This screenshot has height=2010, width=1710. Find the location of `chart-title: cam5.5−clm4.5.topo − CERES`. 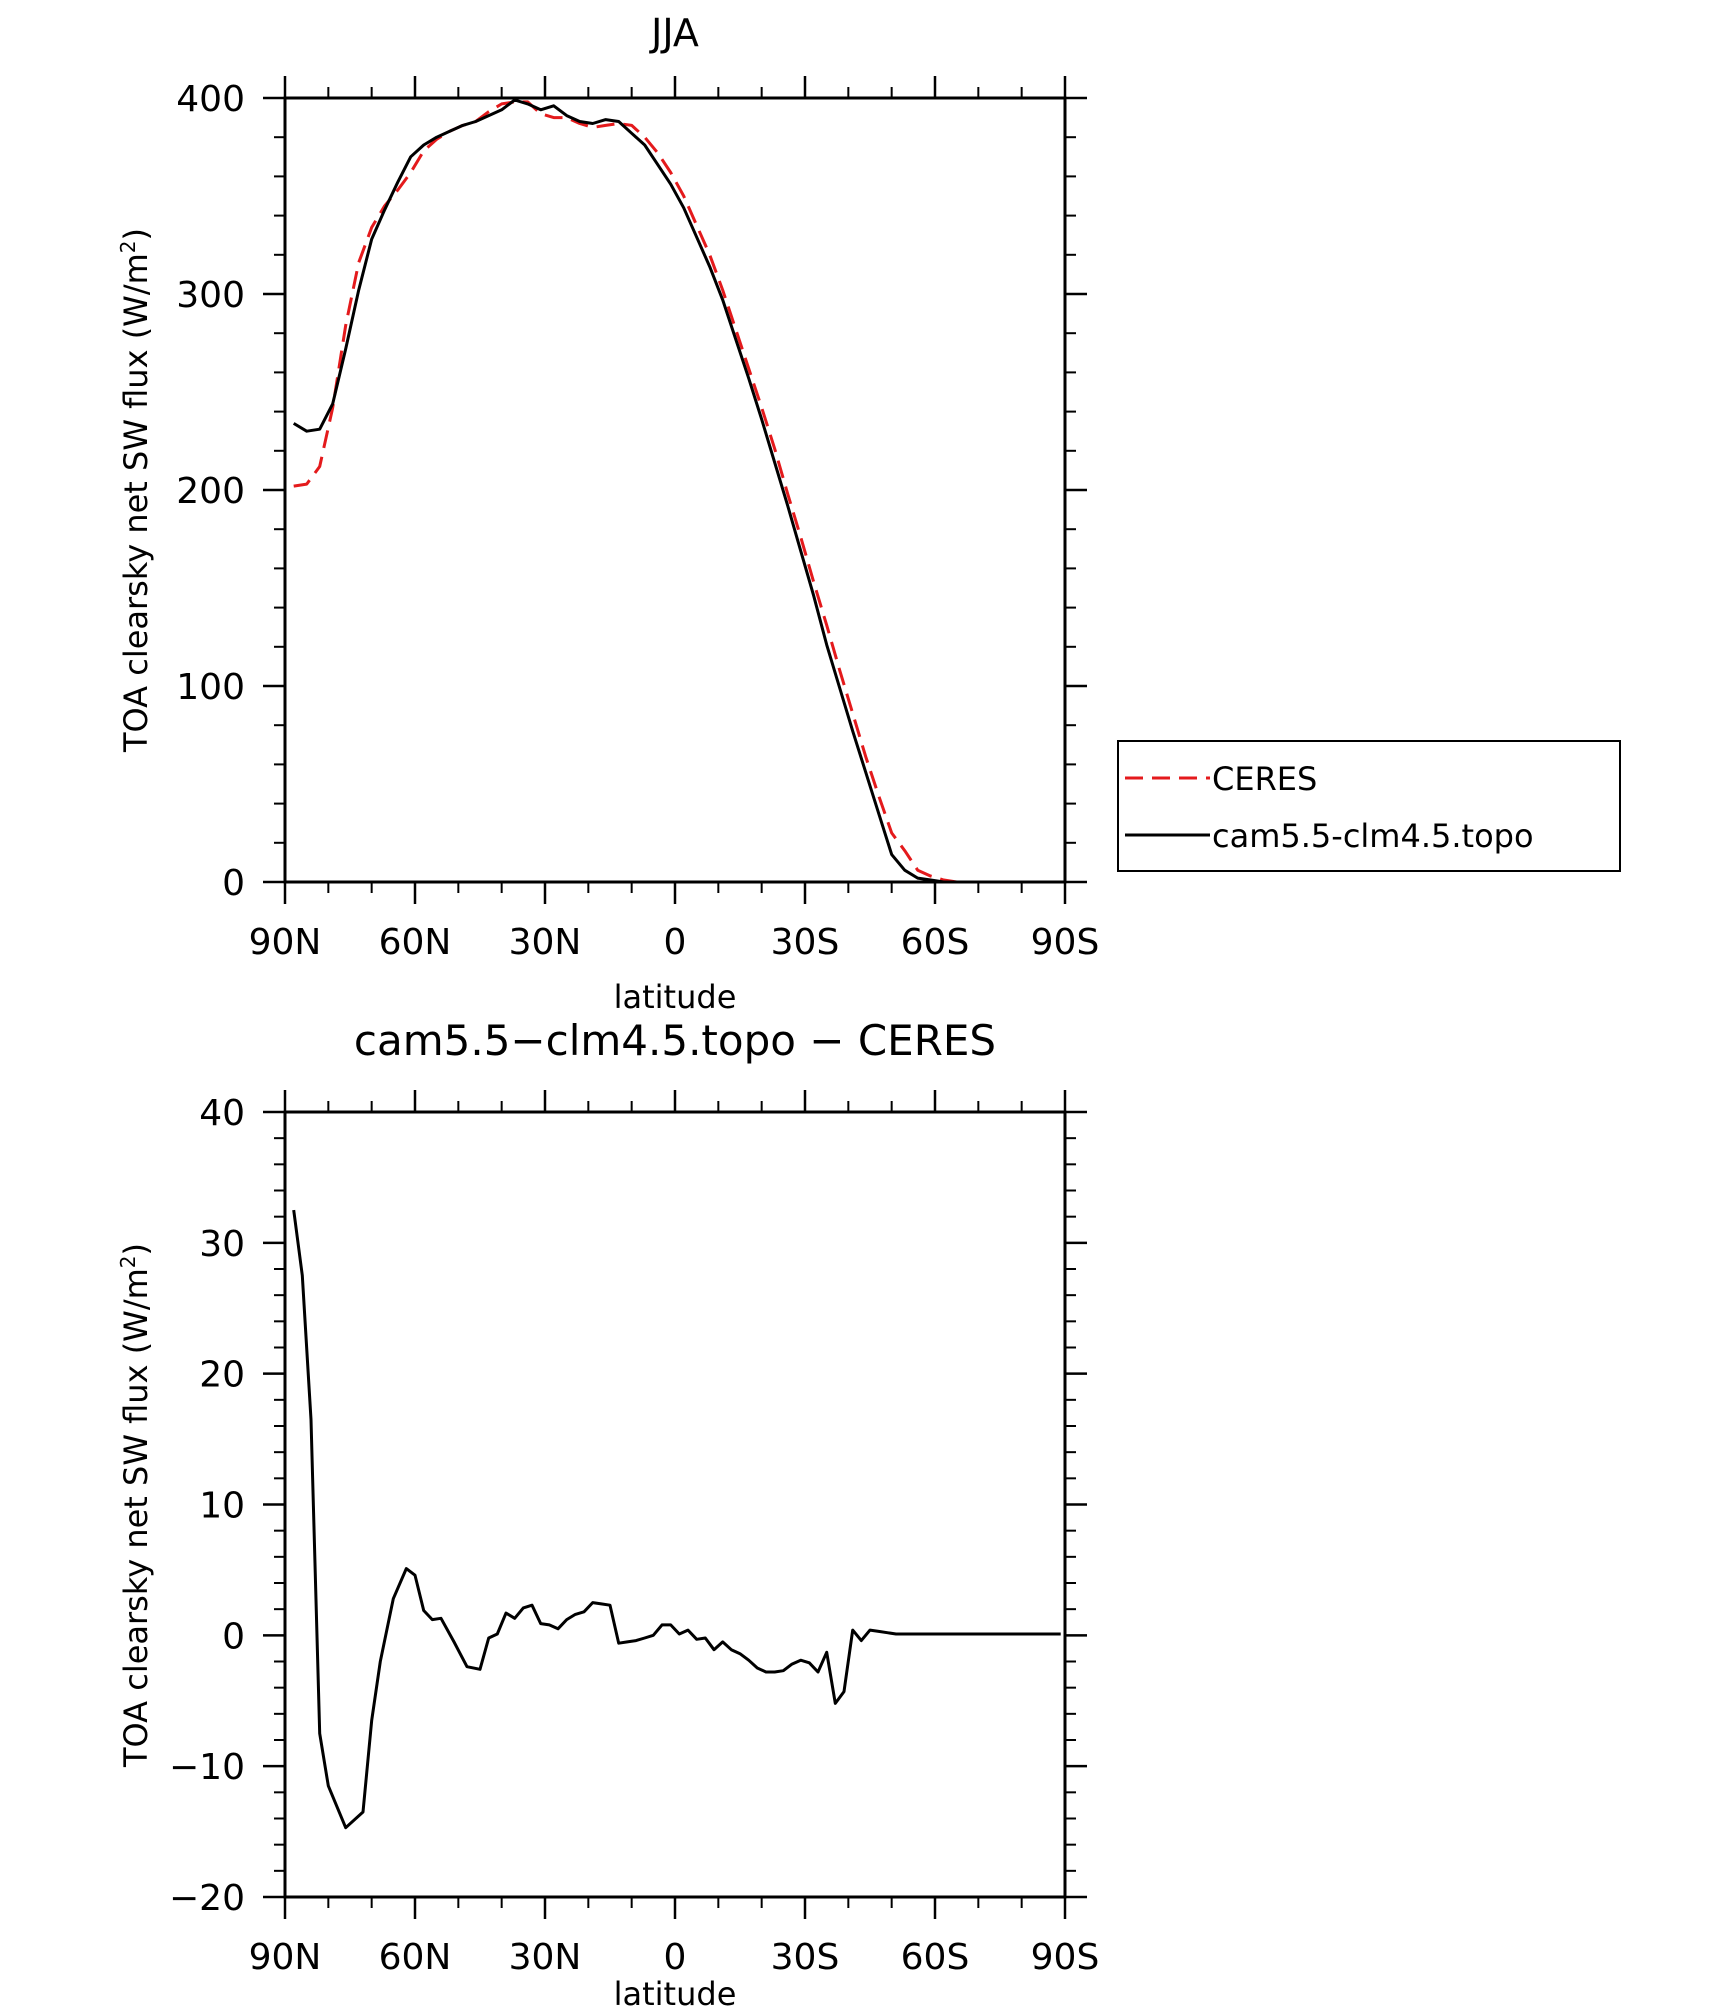

chart-title: cam5.5−clm4.5.topo − CERES is located at coordinates (675, 1040).